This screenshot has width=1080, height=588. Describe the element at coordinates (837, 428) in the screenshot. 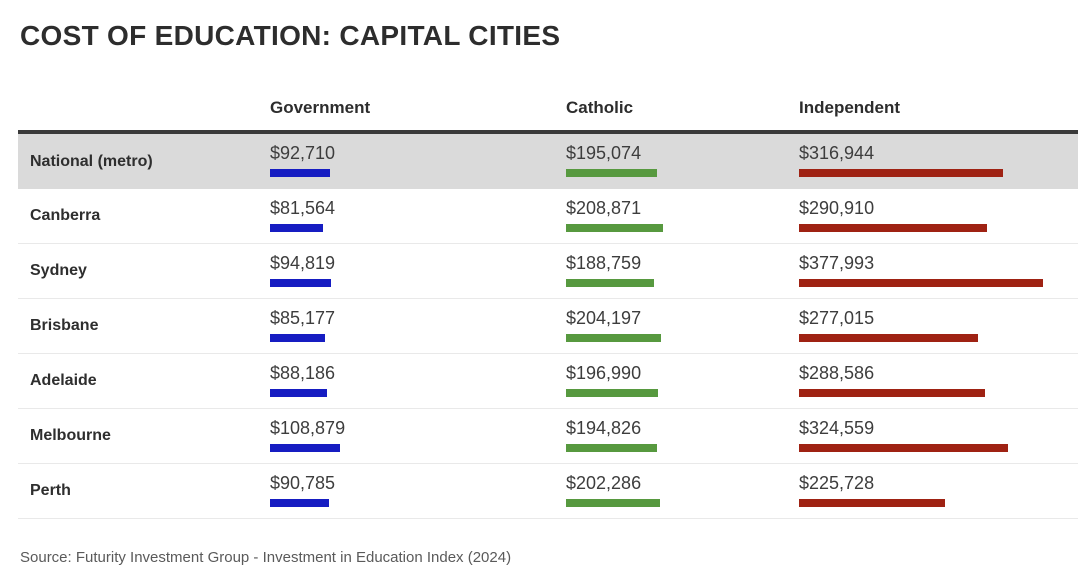

I see `value-independent: $324,559` at that location.